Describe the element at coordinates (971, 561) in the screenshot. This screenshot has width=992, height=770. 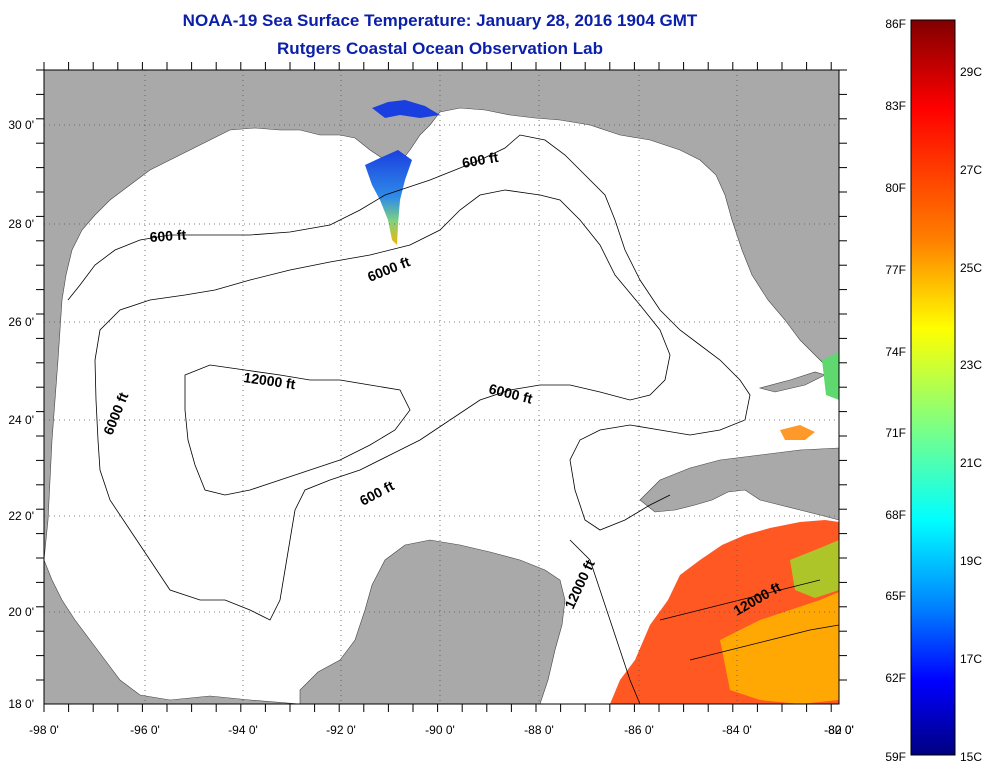
I see `colorbar-c-label: 19C` at that location.